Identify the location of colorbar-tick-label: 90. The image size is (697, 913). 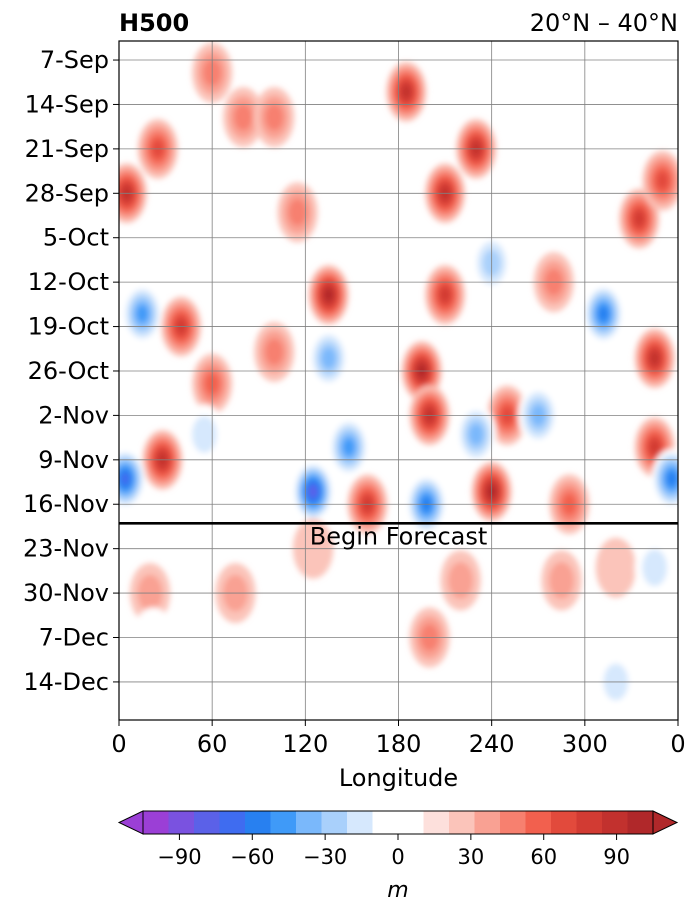
(616, 857).